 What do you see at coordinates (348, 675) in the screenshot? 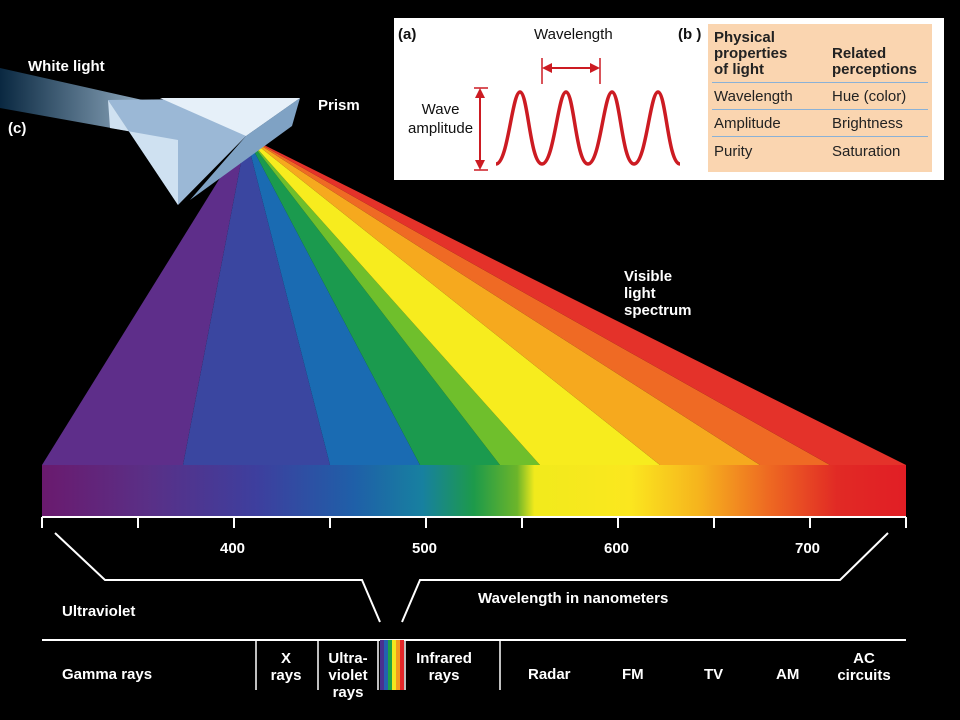
I see `em-band-uv: Ultra-violet rays` at bounding box center [348, 675].